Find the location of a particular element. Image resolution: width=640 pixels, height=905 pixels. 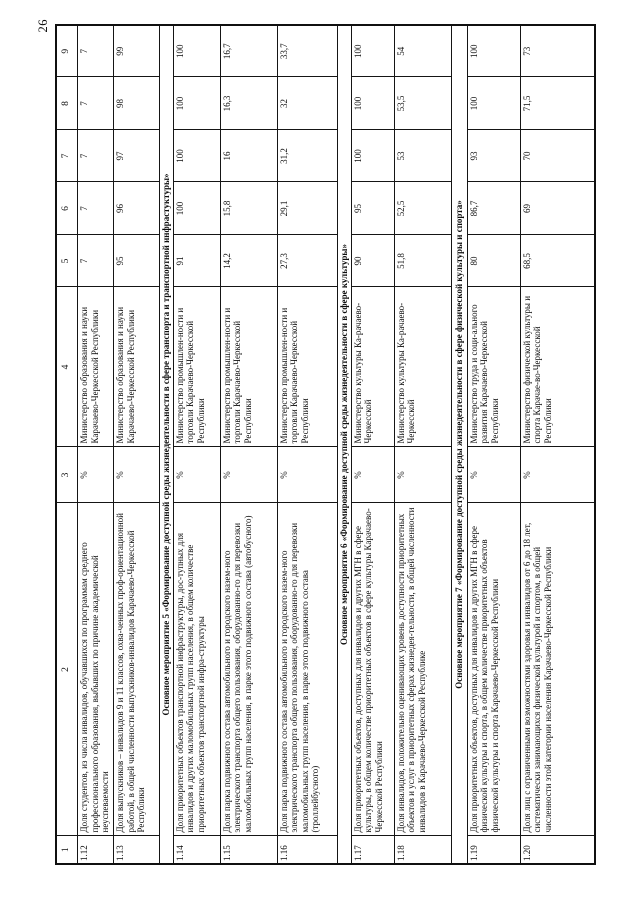

row-number-cell: 1.14 is located at coordinates (197, 850).